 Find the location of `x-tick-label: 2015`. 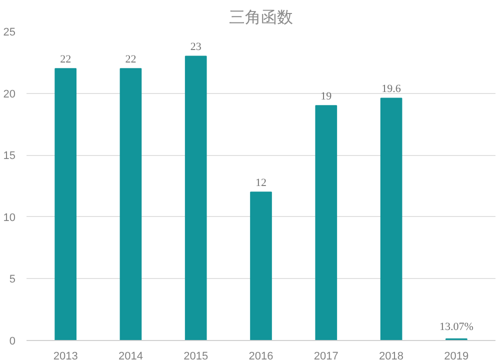

x-tick-label: 2015 is located at coordinates (196, 356).